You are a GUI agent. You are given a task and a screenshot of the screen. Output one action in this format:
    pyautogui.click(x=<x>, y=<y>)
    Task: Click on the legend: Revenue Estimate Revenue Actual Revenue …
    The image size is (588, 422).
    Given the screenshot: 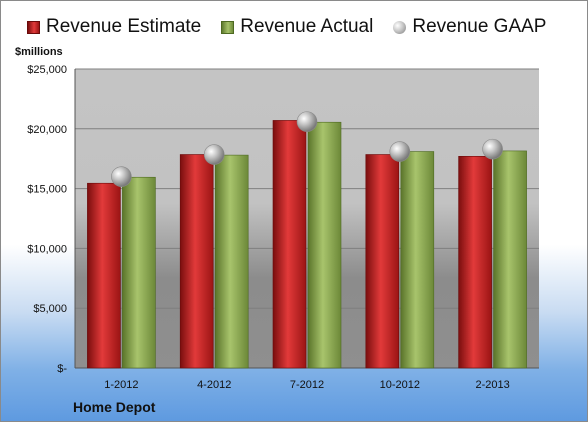 What is the action you would take?
    pyautogui.click(x=286, y=27)
    